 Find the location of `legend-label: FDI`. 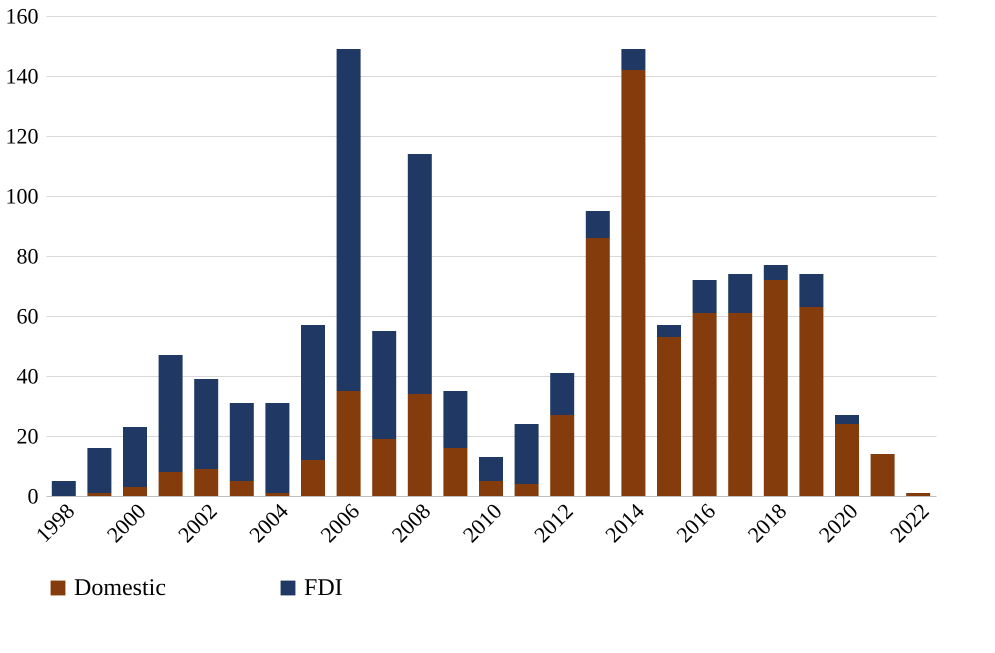

legend-label: FDI is located at coordinates (323, 588).